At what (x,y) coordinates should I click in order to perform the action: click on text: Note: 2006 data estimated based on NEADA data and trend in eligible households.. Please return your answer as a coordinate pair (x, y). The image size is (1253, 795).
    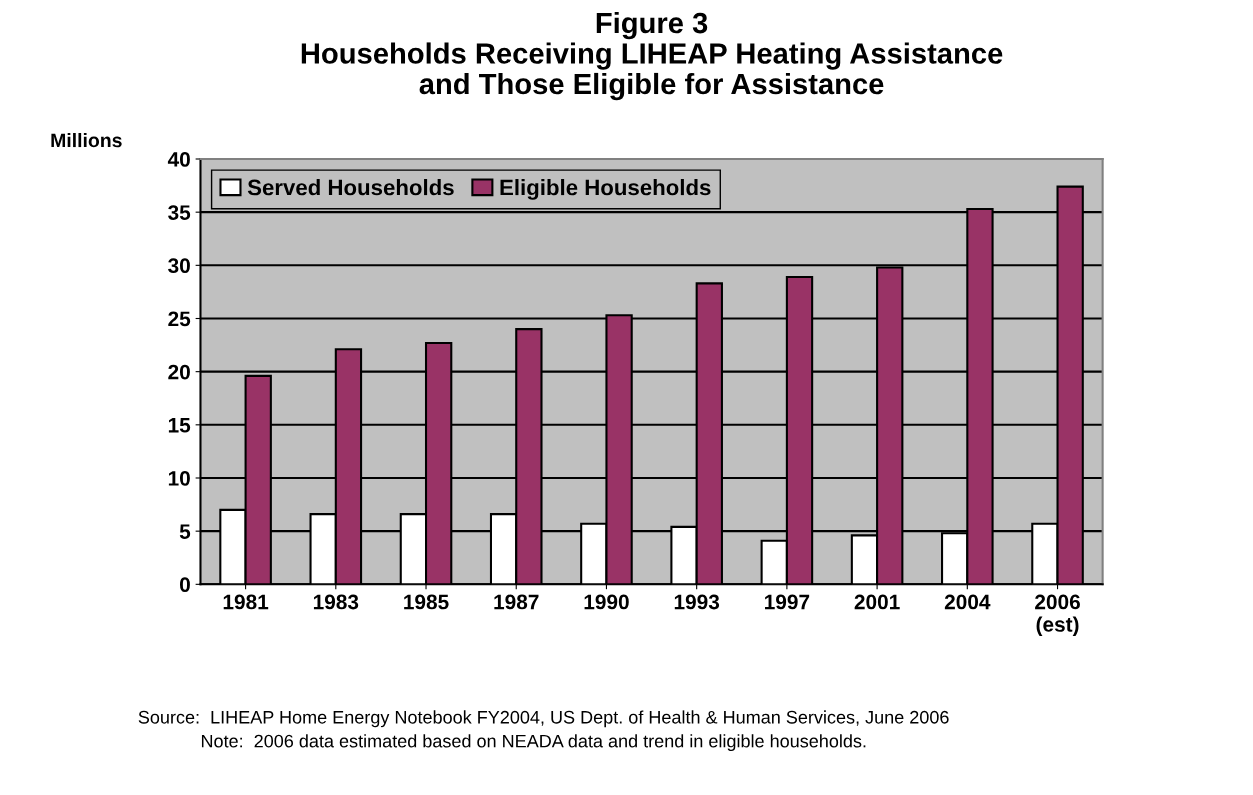
    Looking at the image, I should click on (533, 743).